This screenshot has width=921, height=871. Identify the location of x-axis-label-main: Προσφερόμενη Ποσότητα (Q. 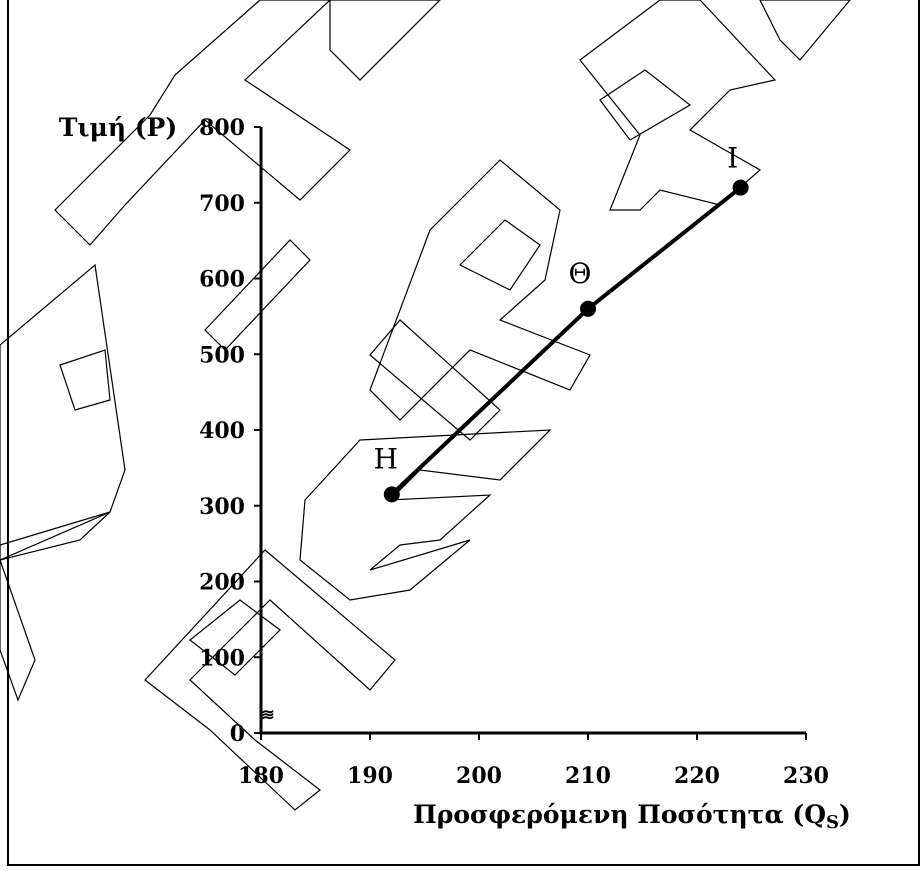
(619, 814).